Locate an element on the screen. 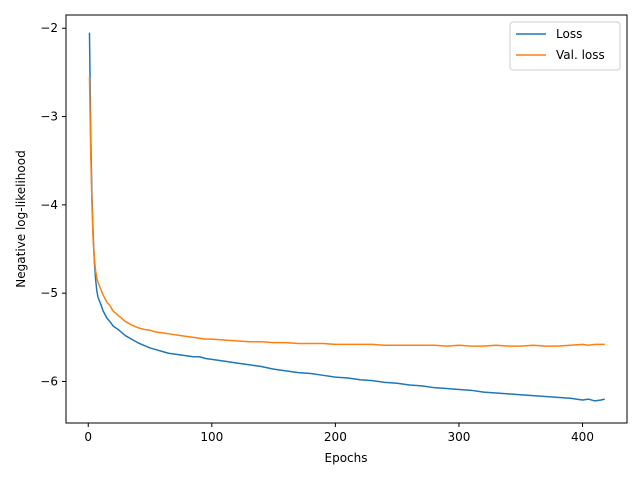 The image size is (640, 480). legend-label-loss: Loss is located at coordinates (569, 34).